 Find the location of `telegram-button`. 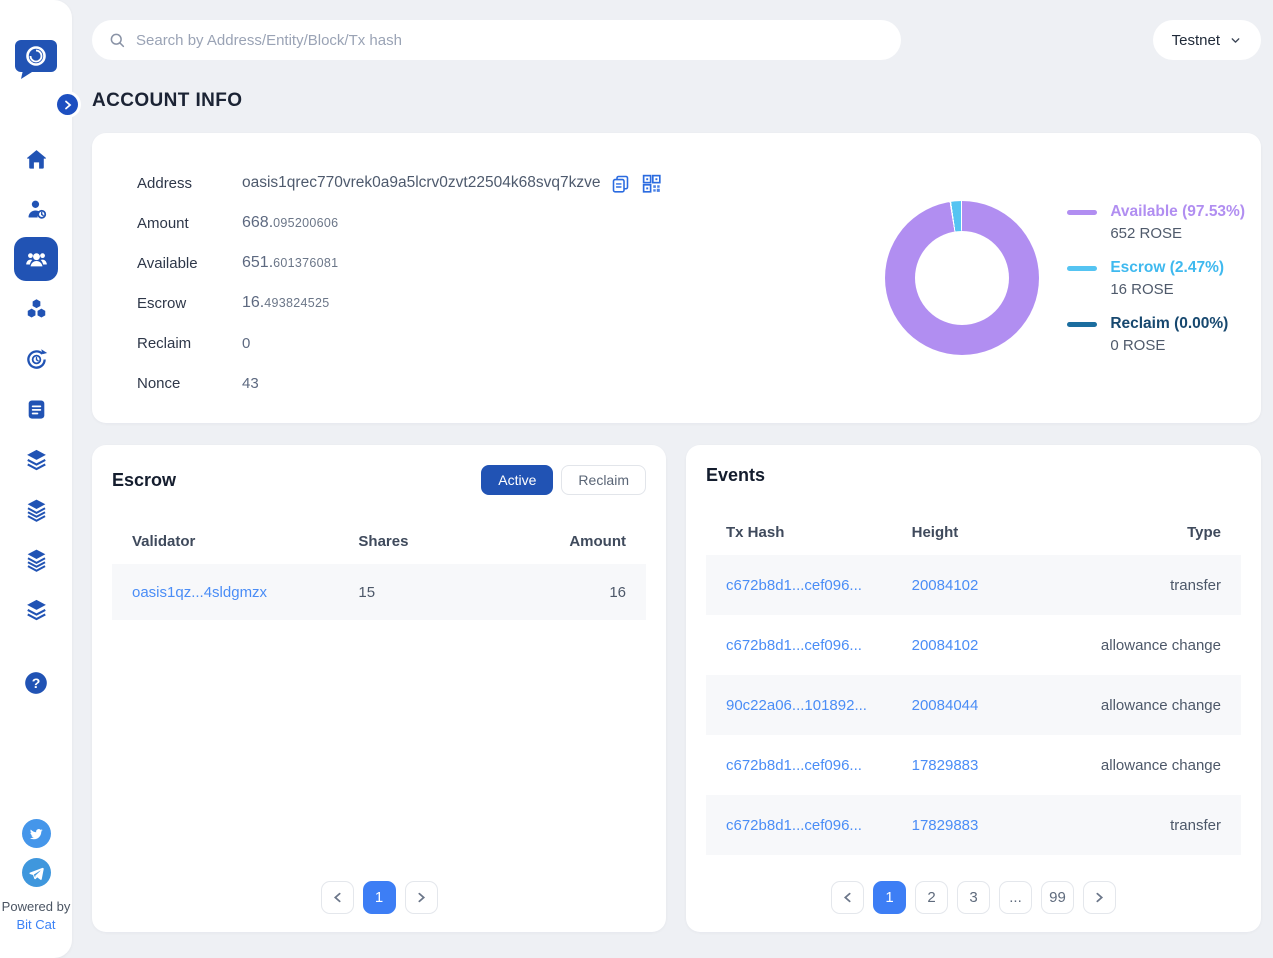

telegram-button is located at coordinates (36, 872).